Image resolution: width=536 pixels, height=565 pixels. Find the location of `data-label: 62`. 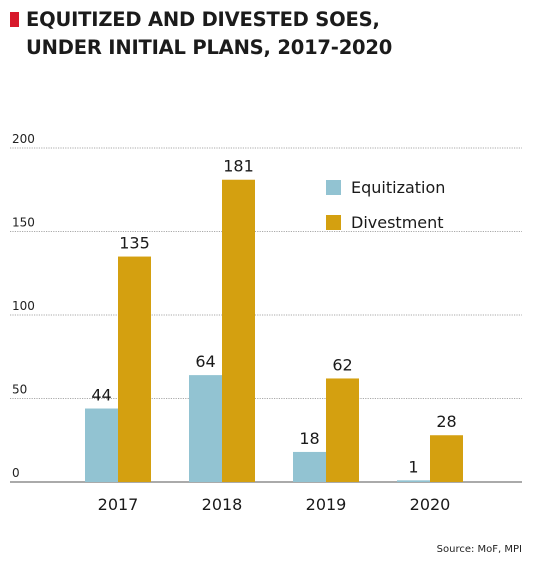

data-label: 62 is located at coordinates (342, 364).